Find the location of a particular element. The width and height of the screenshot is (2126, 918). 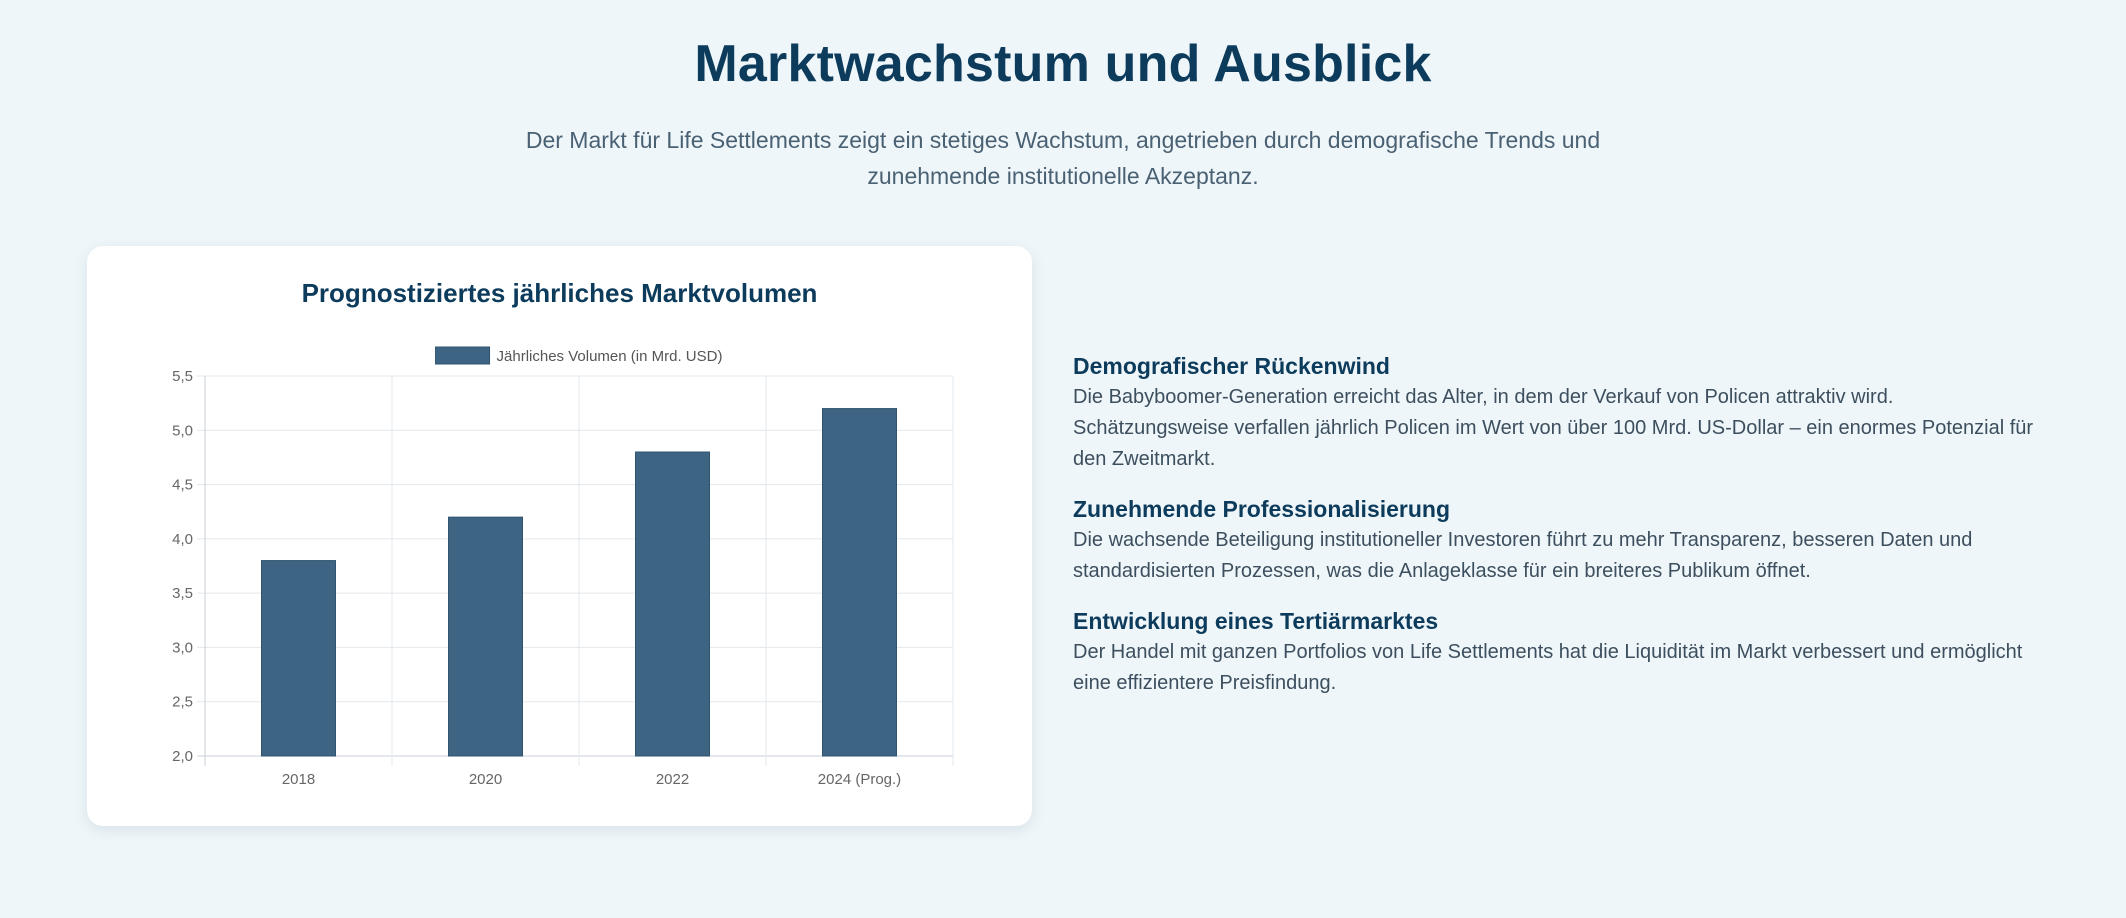

y-tick-label: 5,5 is located at coordinates (182, 376).